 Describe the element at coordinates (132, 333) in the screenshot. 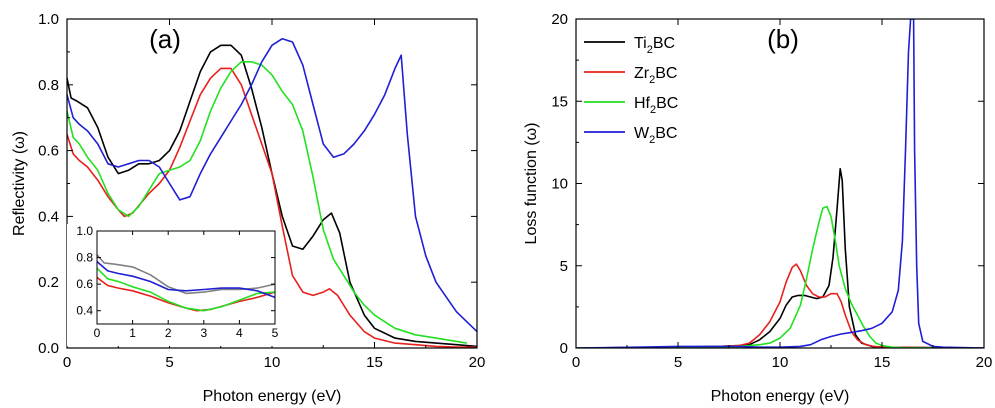

I see `inset-x-tick-label: 1` at that location.